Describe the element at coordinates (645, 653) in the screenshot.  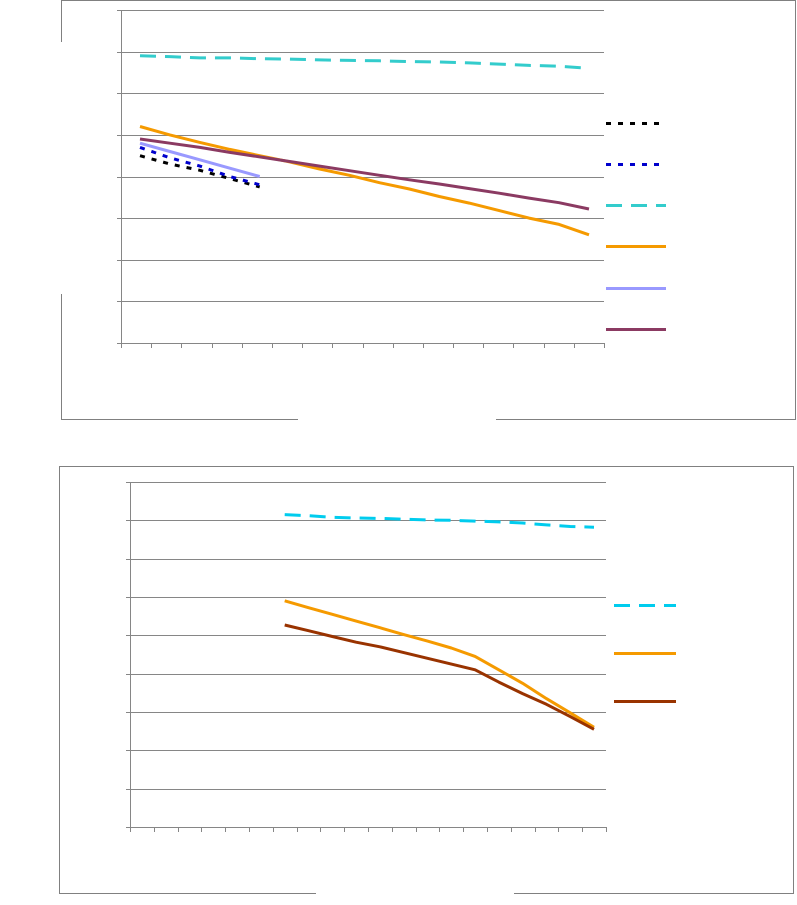
I see `chart-2-legend` at that location.